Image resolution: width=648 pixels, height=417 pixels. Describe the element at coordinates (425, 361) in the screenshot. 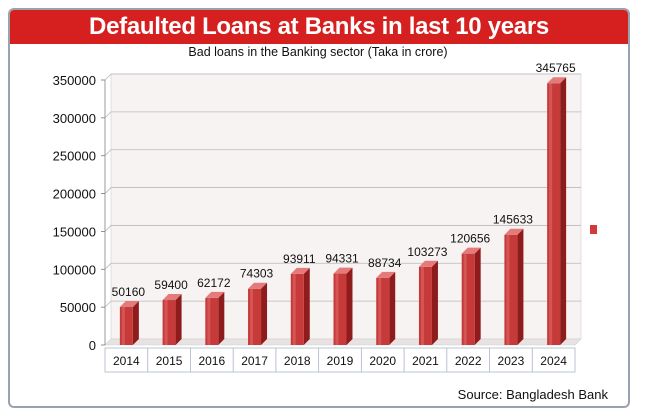

I see `x-tick-label: 2021` at that location.